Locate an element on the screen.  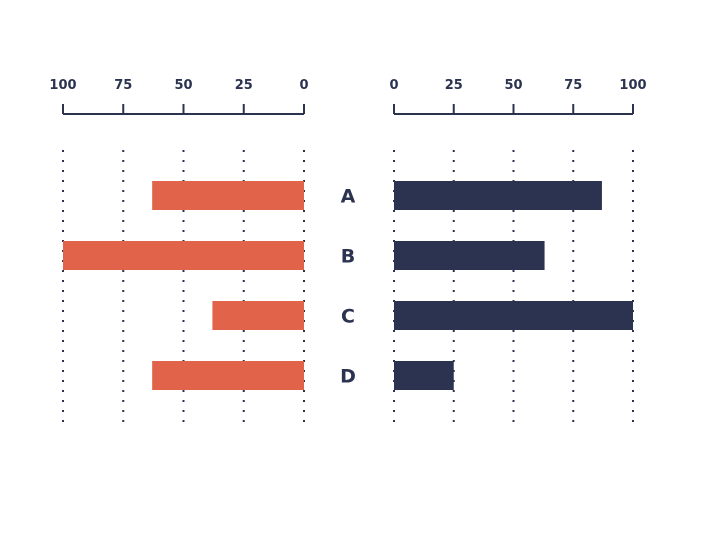
bar-left-d is located at coordinates (228, 375).